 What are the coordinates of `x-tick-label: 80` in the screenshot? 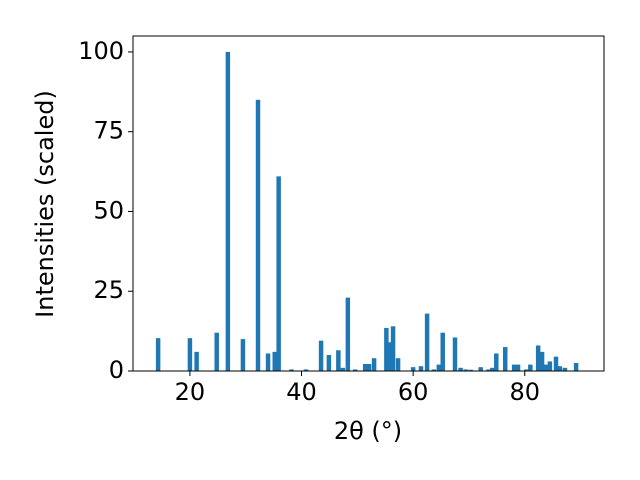 It's located at (524, 392).